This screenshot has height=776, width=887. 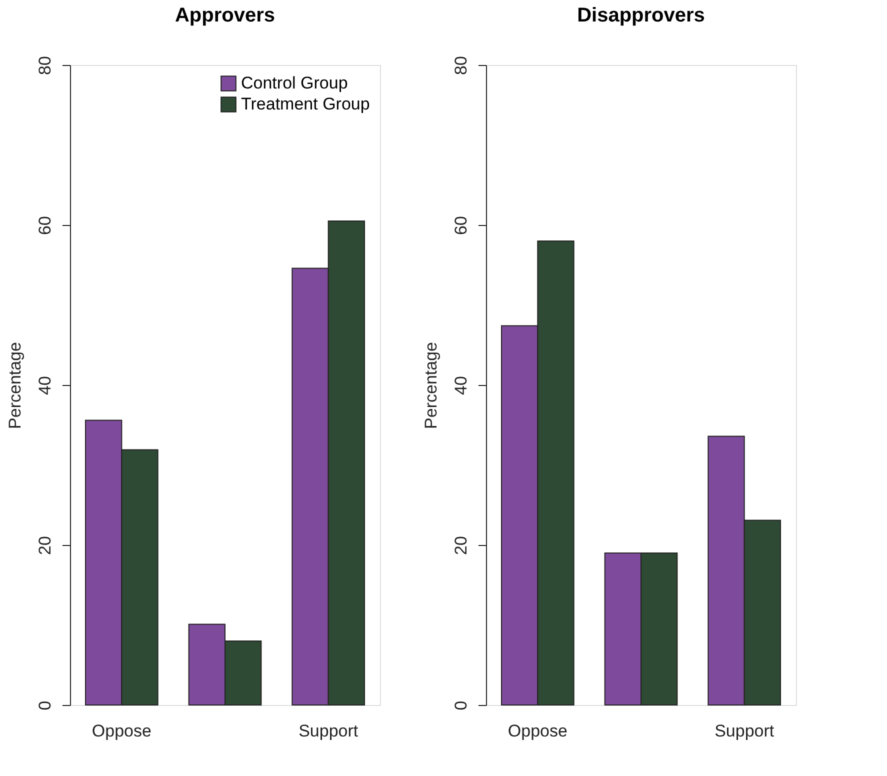 What do you see at coordinates (294, 83) in the screenshot?
I see `legend-label: Control Group` at bounding box center [294, 83].